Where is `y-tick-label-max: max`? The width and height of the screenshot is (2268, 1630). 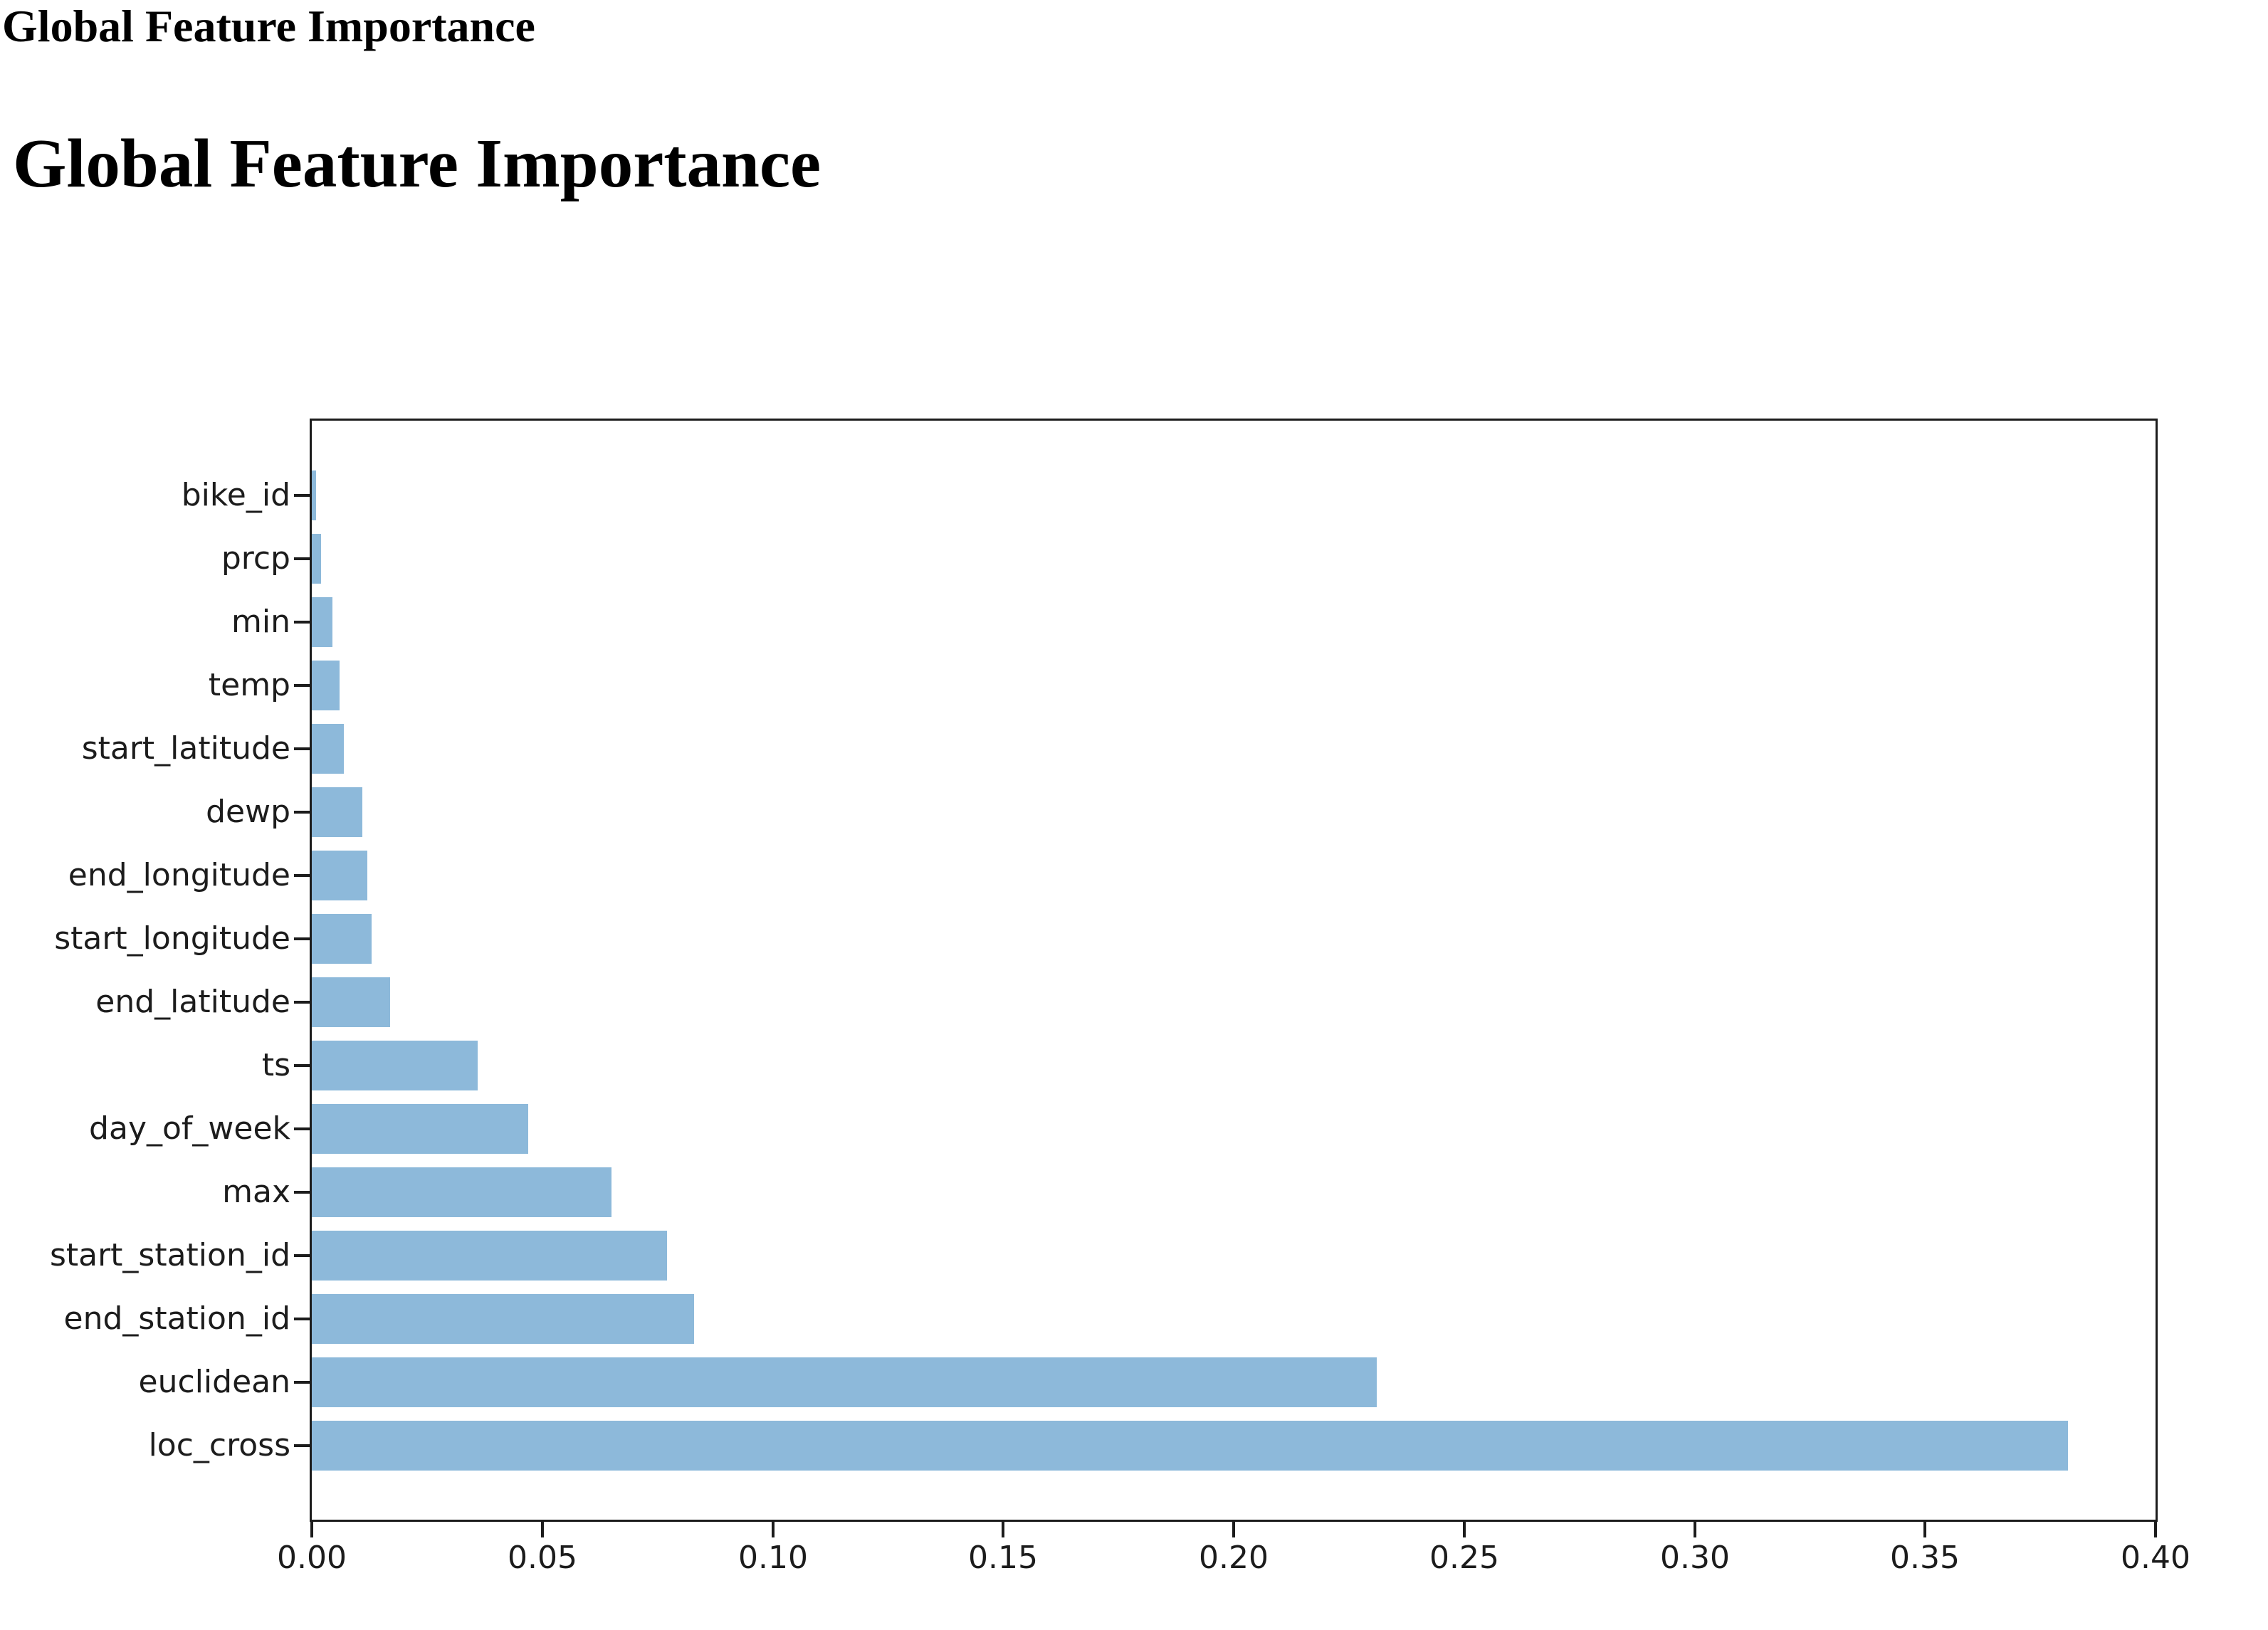
y-tick-label-max: max is located at coordinates (256, 1192).